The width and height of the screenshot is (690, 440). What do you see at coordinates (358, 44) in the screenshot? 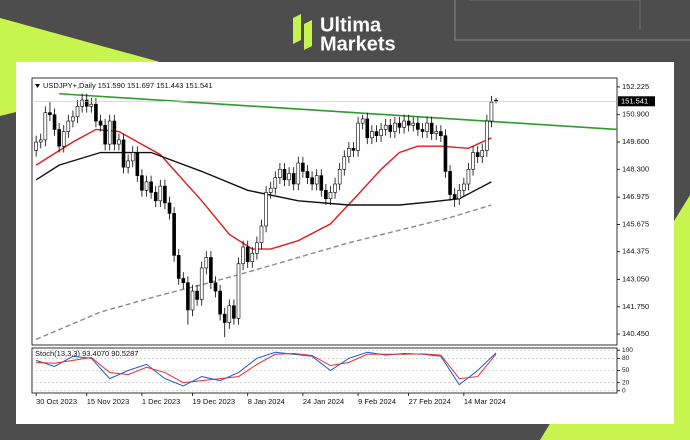
I see `brand: Markets` at bounding box center [358, 44].